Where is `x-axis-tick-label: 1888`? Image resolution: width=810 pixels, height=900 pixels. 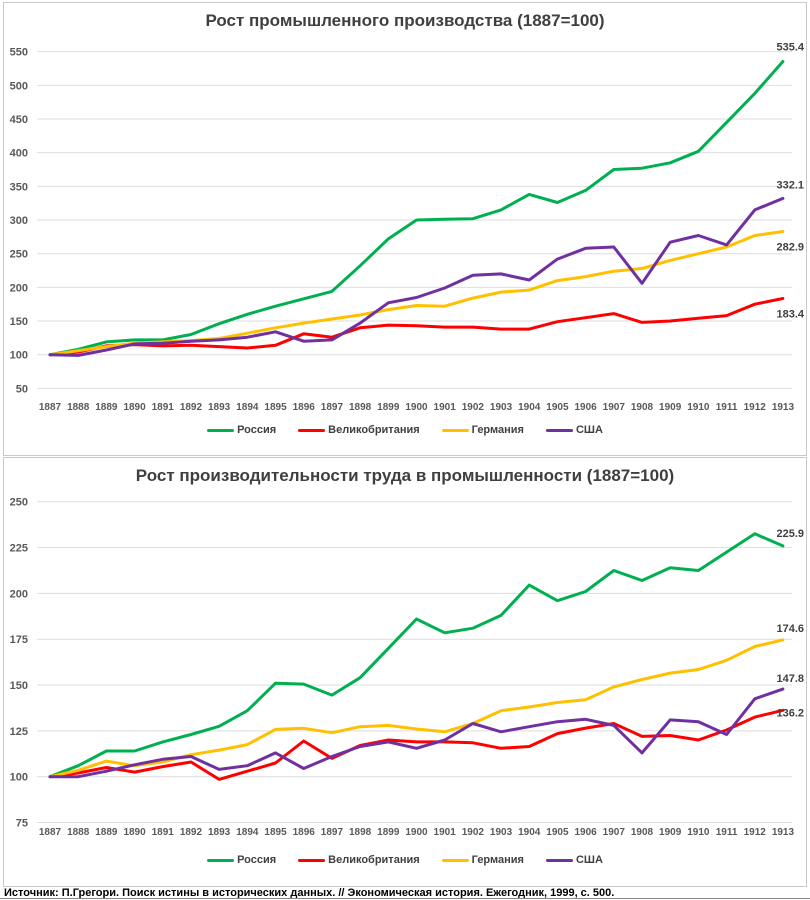 x-axis-tick-label: 1888 is located at coordinates (78, 407).